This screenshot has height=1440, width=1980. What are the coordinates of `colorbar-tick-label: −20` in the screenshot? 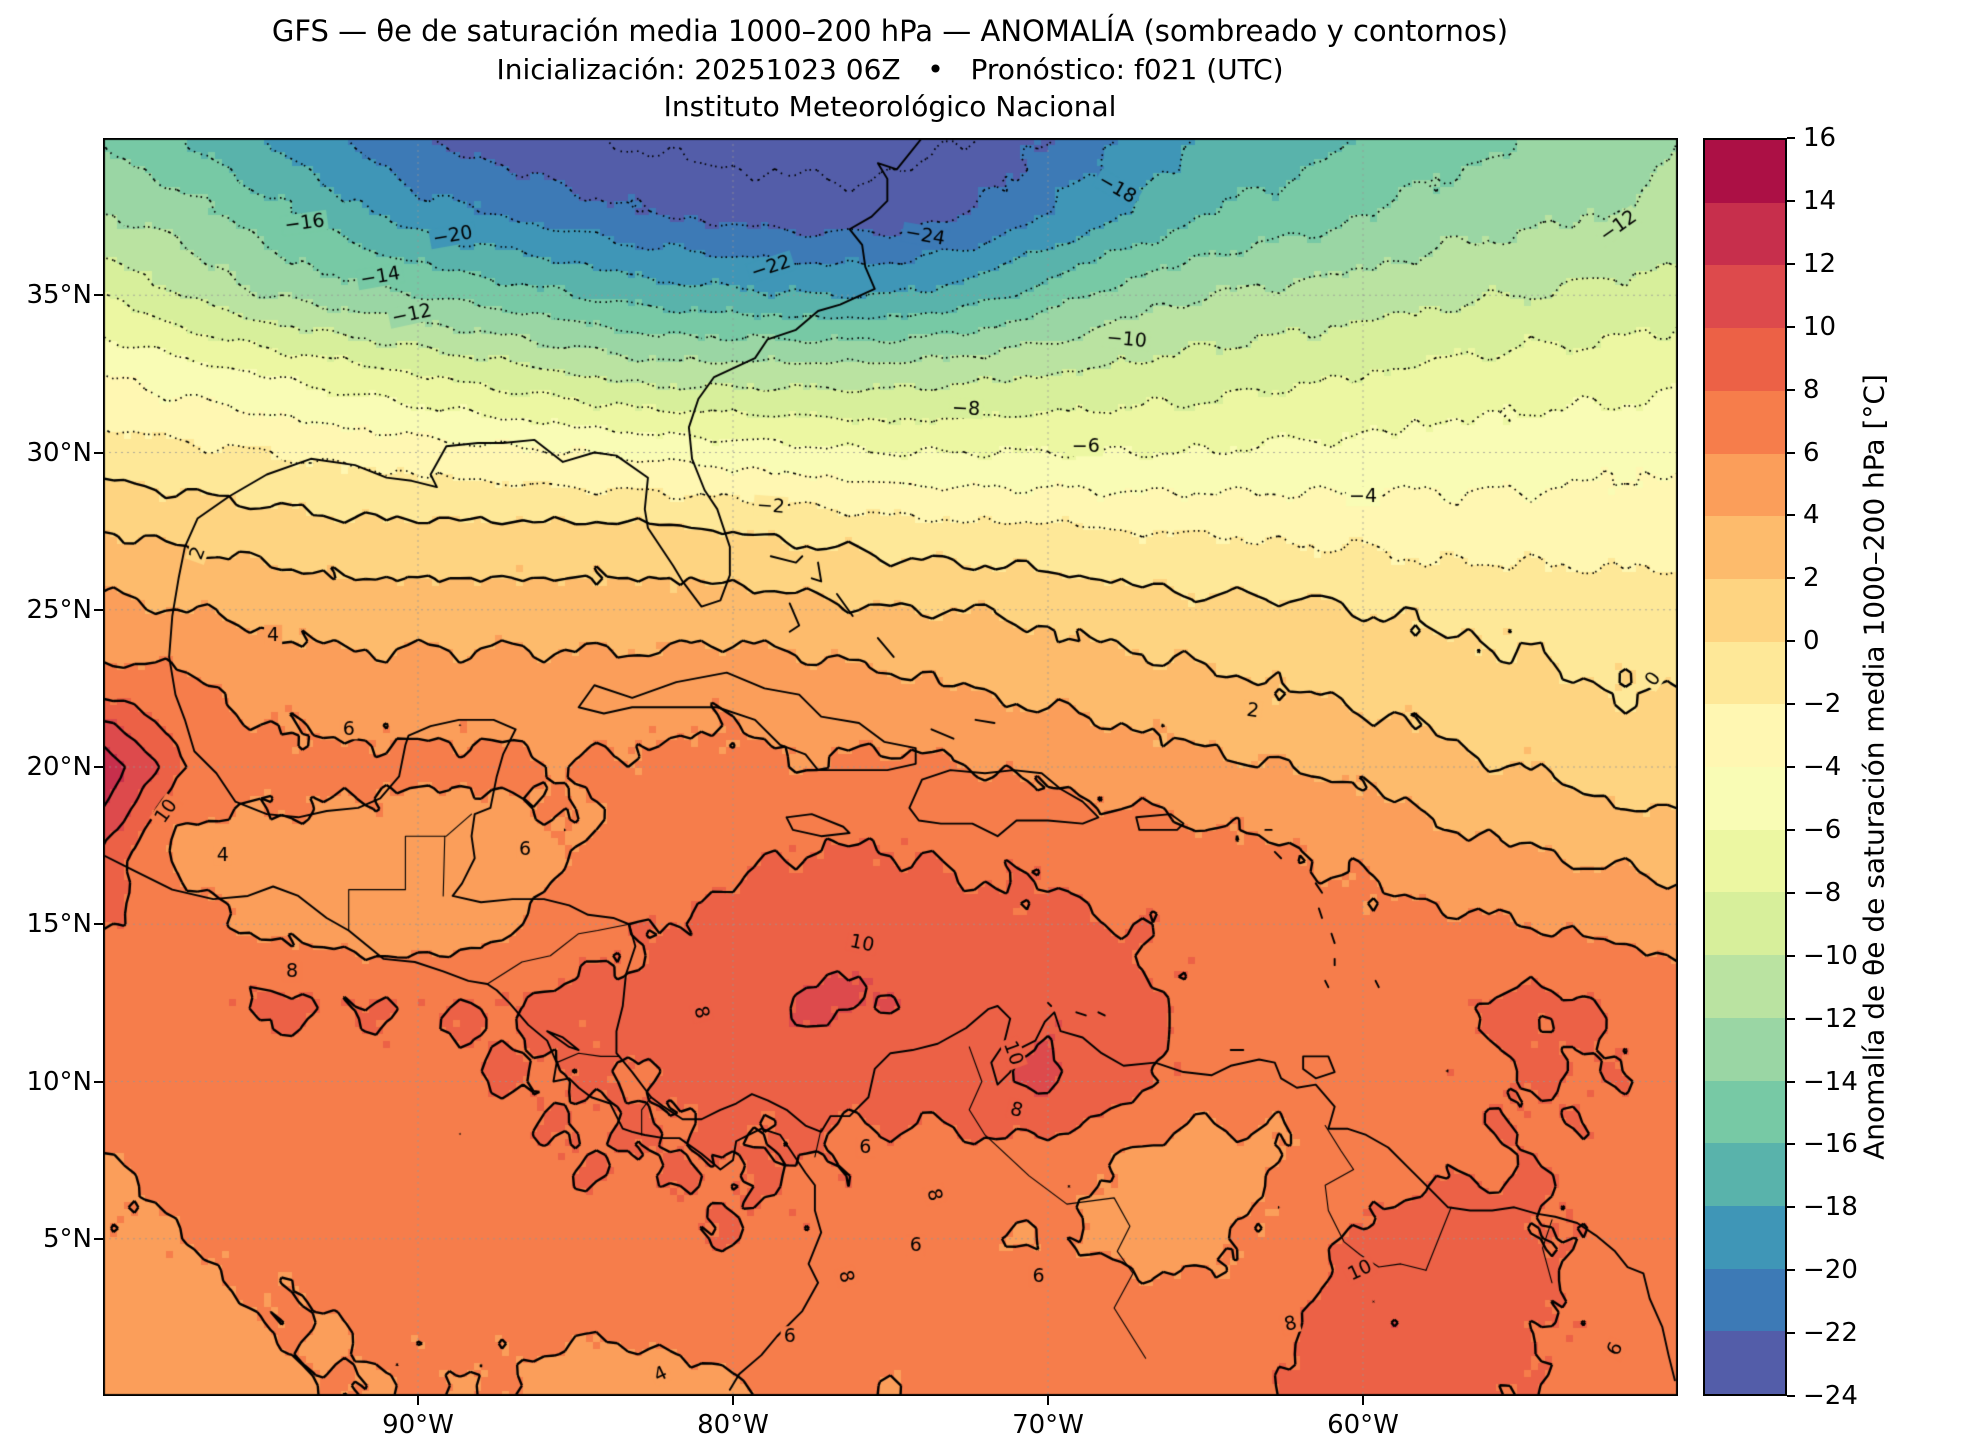 It's located at (1830, 1270).